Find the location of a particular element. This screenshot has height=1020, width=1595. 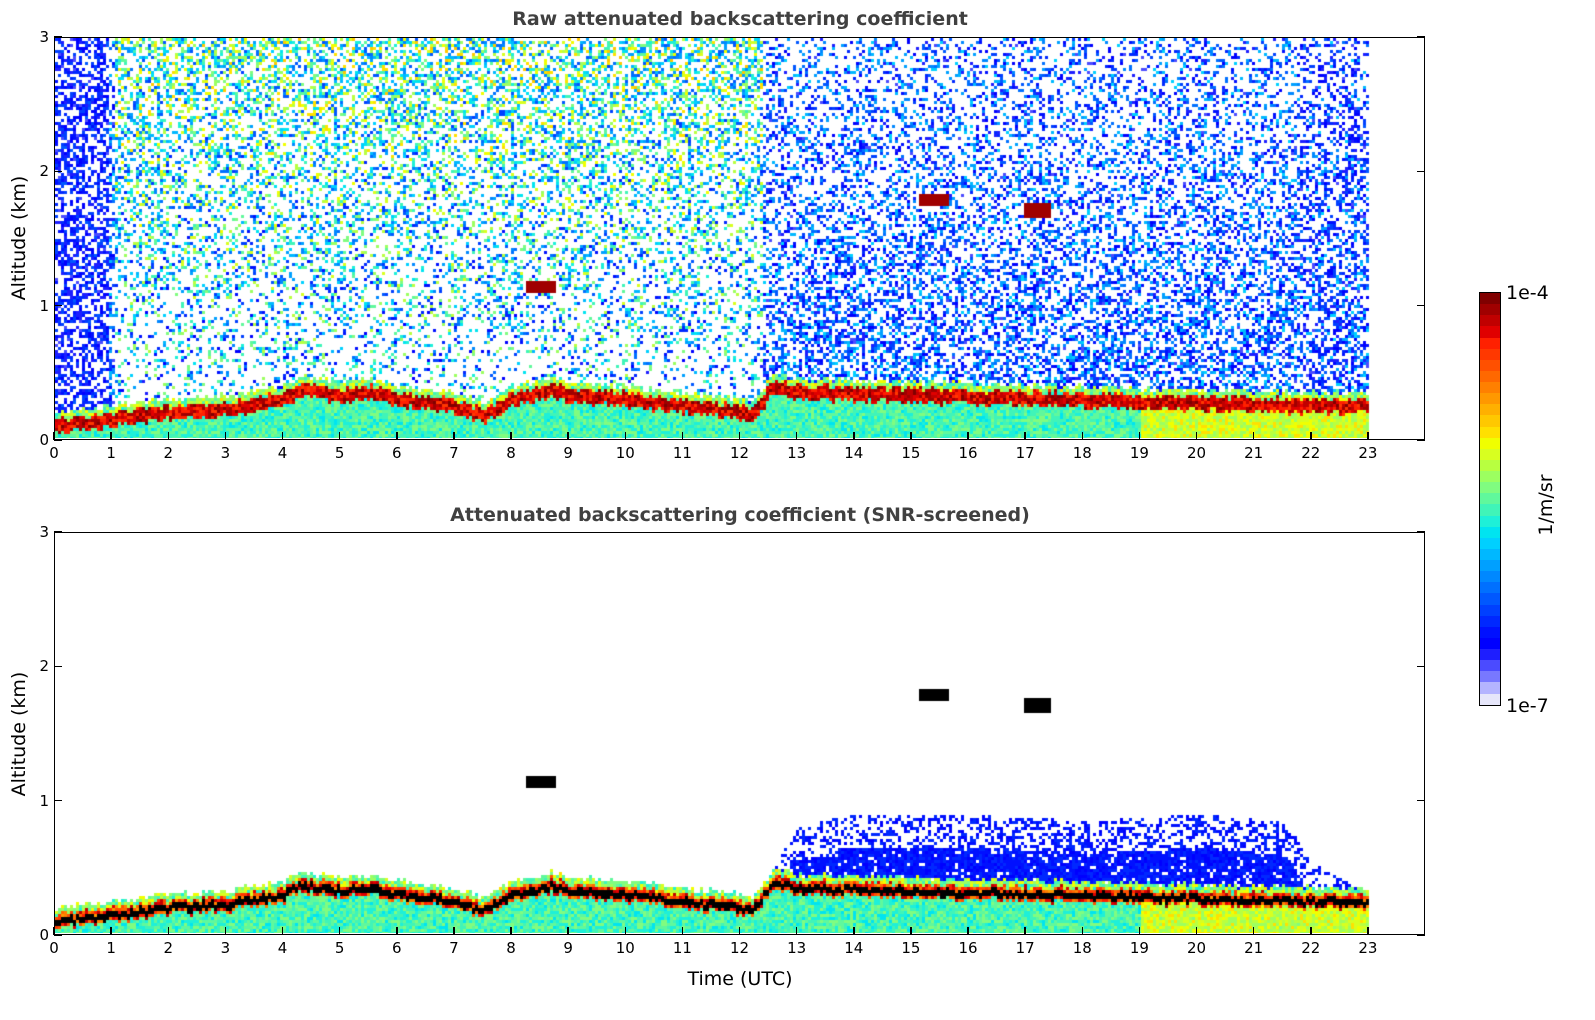

colorbar-unit-label: 1/m/sr is located at coordinates (1546, 505).